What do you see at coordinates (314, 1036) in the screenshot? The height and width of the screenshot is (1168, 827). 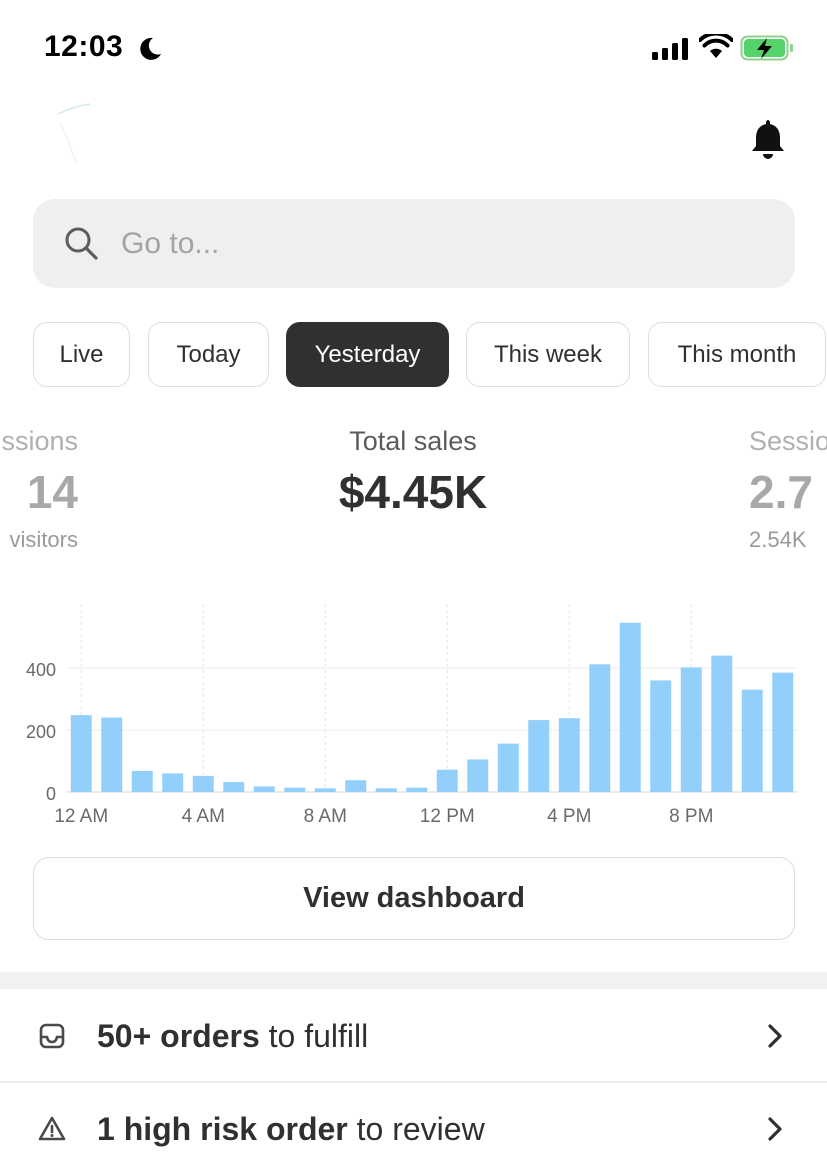 I see `task-label-rest: to fulfill` at bounding box center [314, 1036].